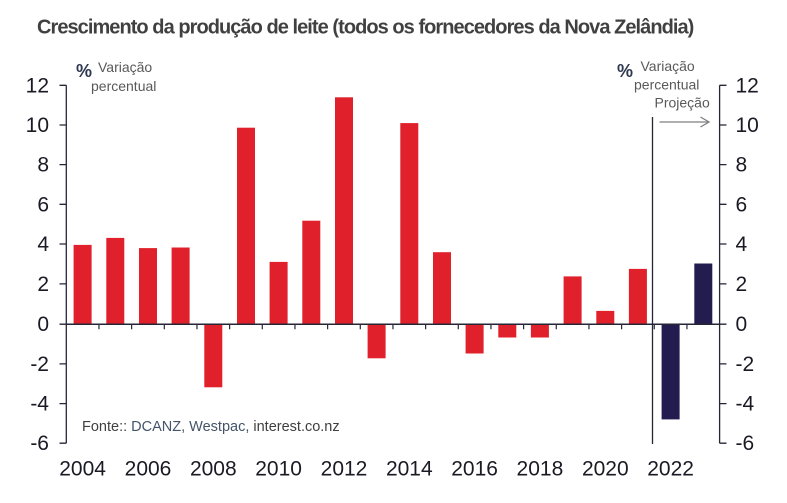 The width and height of the screenshot is (787, 503). Describe the element at coordinates (344, 469) in the screenshot. I see `svg-text: 2012` at that location.